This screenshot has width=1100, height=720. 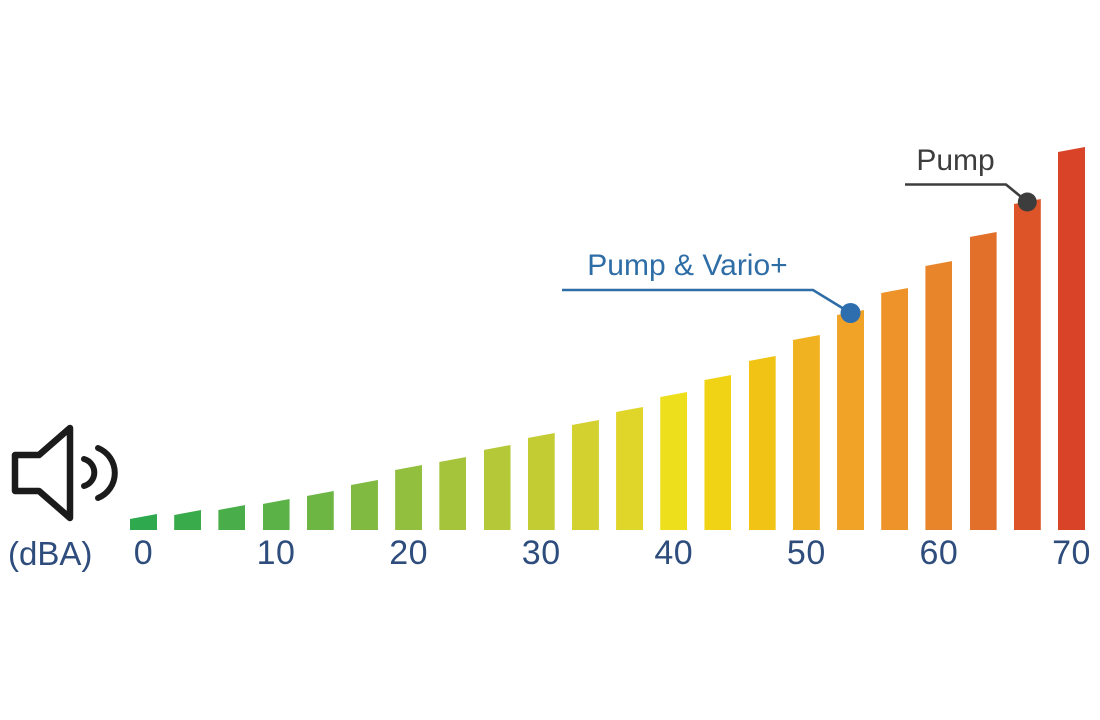 I want to click on bar-13.3dba, so click(x=320, y=510).